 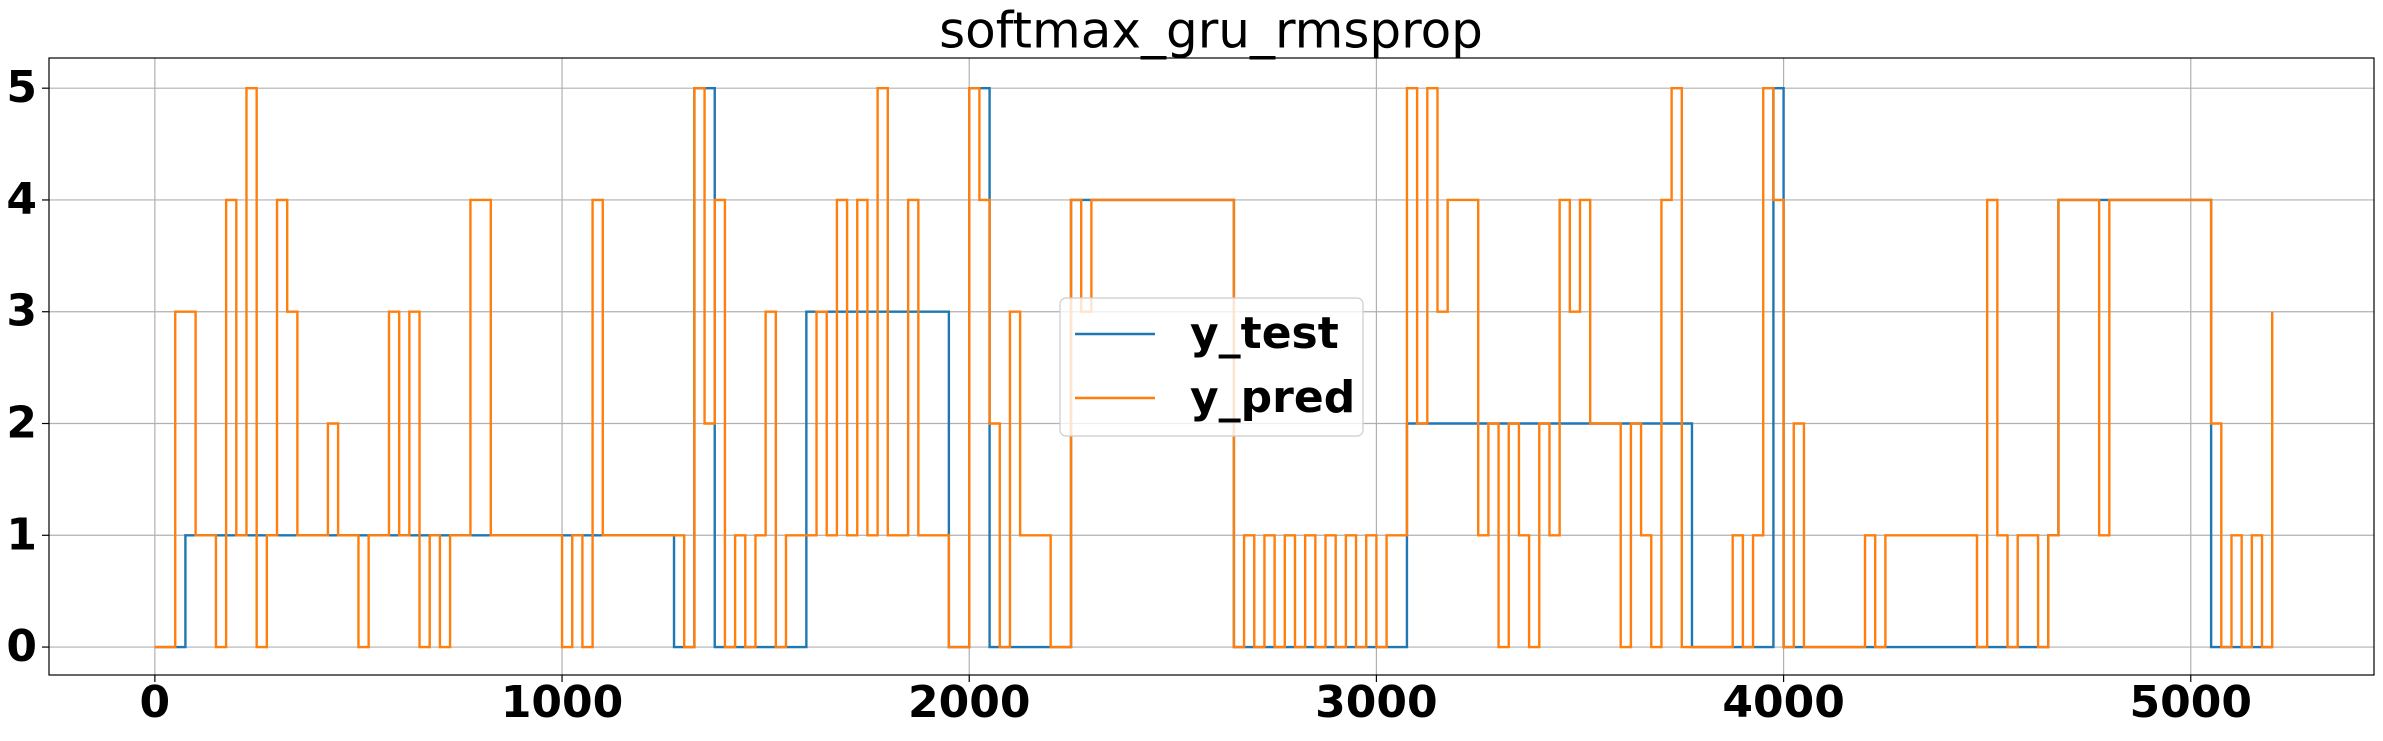 What do you see at coordinates (21, 646) in the screenshot?
I see `y-tick-label: 0` at bounding box center [21, 646].